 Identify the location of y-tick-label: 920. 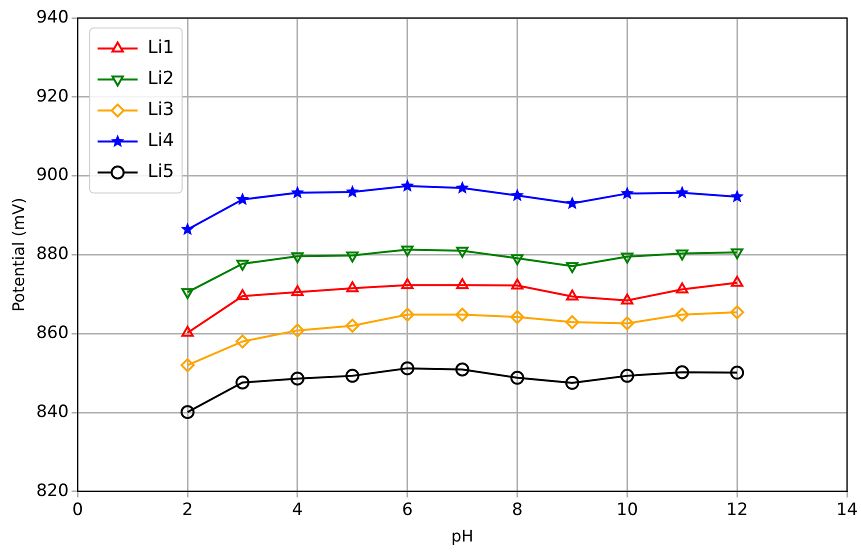
(52, 96).